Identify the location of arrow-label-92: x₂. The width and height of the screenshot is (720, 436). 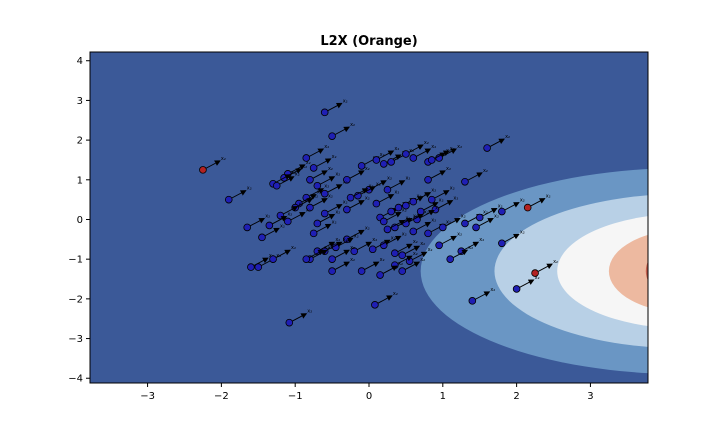
(492, 290).